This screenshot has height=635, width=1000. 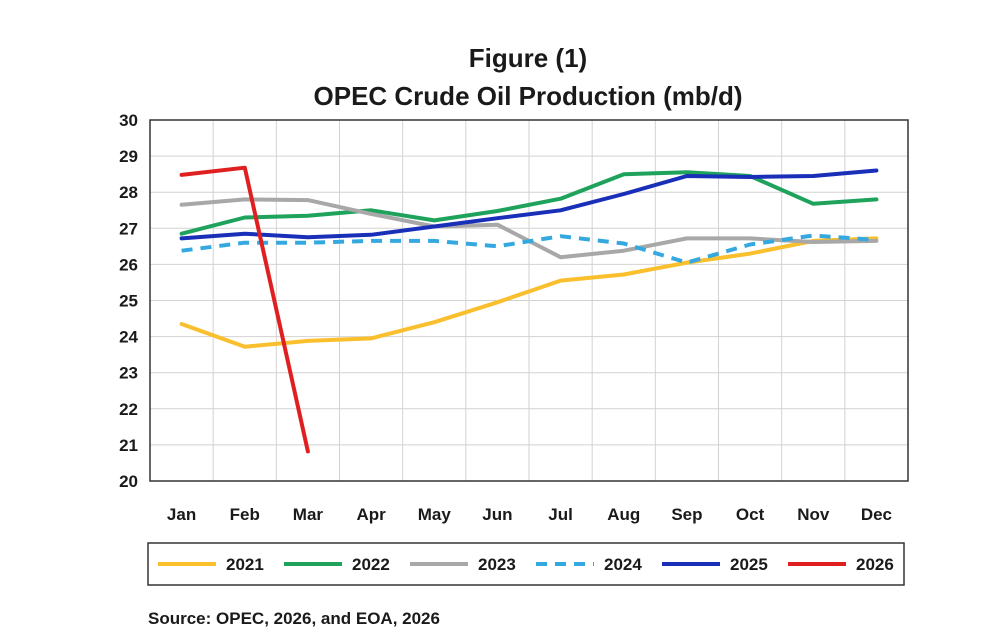 I want to click on y-tick-label: 25, so click(x=128, y=301).